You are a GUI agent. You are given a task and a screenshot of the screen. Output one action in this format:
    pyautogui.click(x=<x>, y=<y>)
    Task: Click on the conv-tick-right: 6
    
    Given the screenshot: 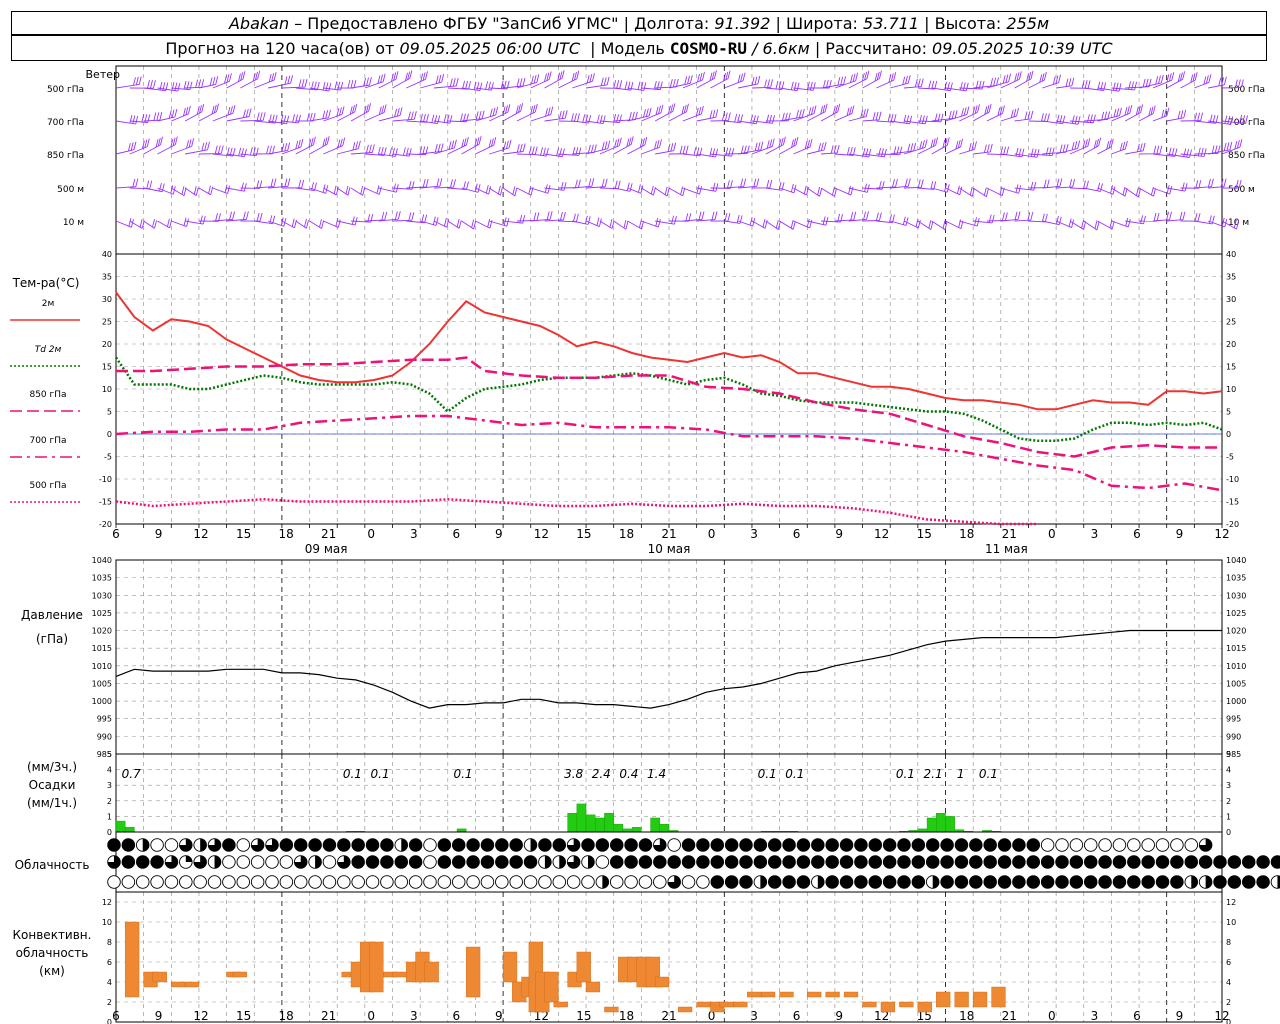 What is the action you would take?
    pyautogui.click(x=1228, y=962)
    